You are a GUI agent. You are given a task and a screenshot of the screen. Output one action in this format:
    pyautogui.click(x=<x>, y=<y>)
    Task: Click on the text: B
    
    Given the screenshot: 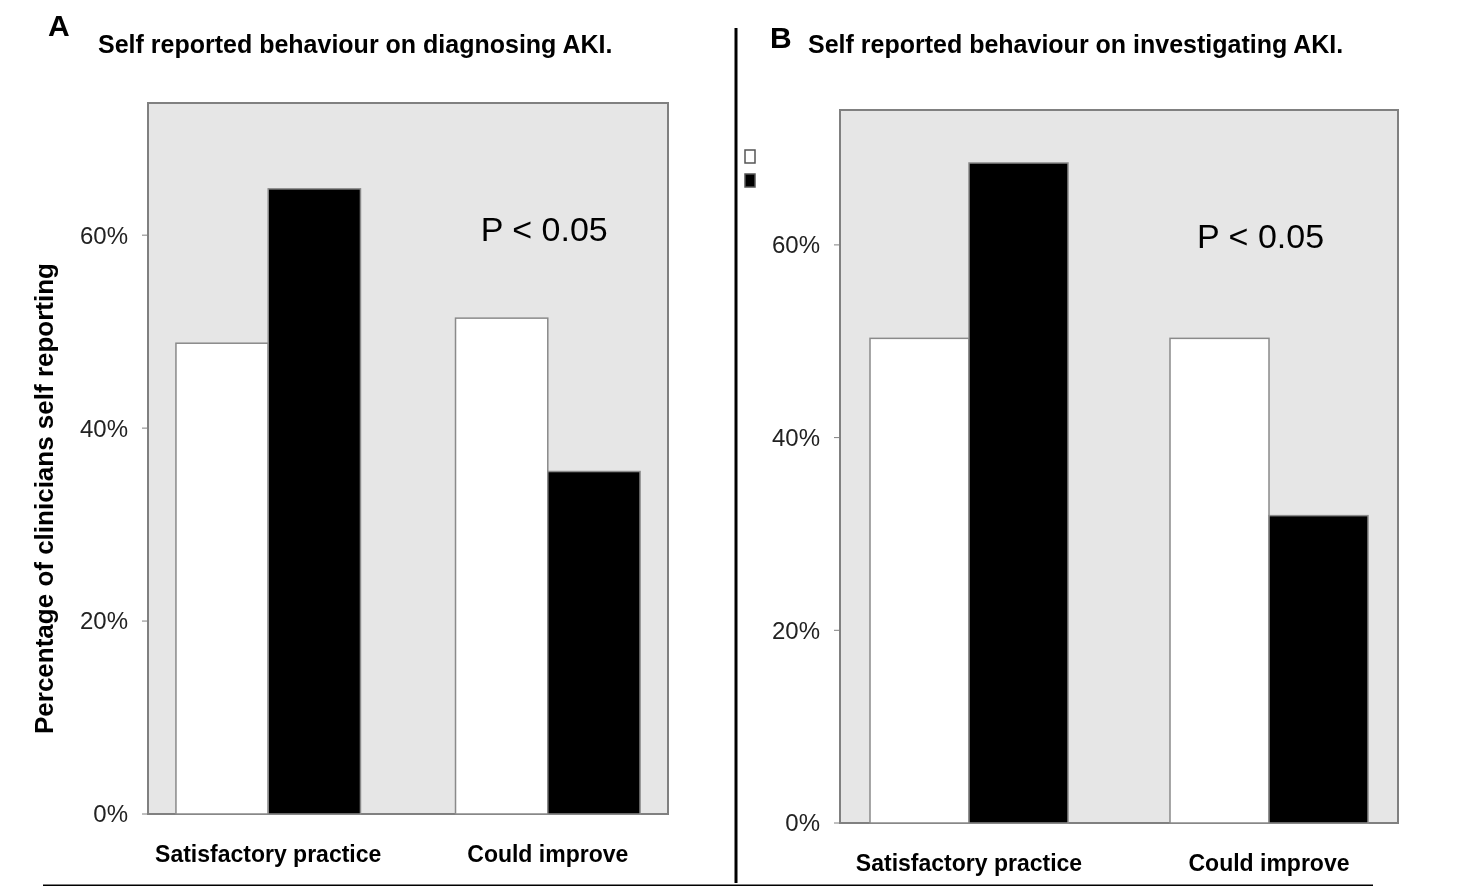 What is the action you would take?
    pyautogui.click(x=781, y=37)
    